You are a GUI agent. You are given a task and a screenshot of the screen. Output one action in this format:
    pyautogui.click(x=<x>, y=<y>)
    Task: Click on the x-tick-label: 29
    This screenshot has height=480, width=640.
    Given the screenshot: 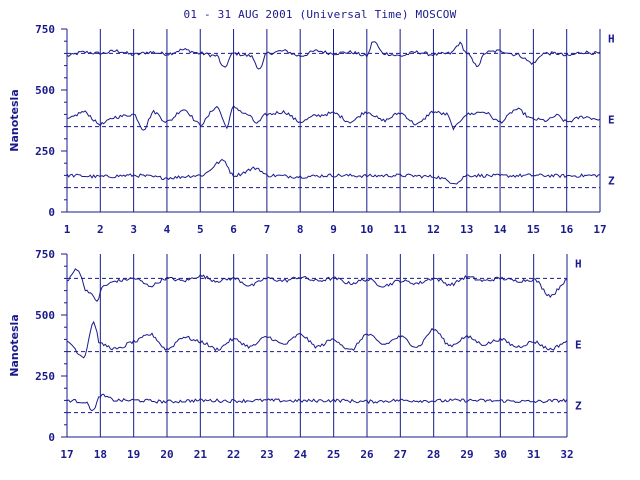 What is the action you would take?
    pyautogui.click(x=466, y=454)
    